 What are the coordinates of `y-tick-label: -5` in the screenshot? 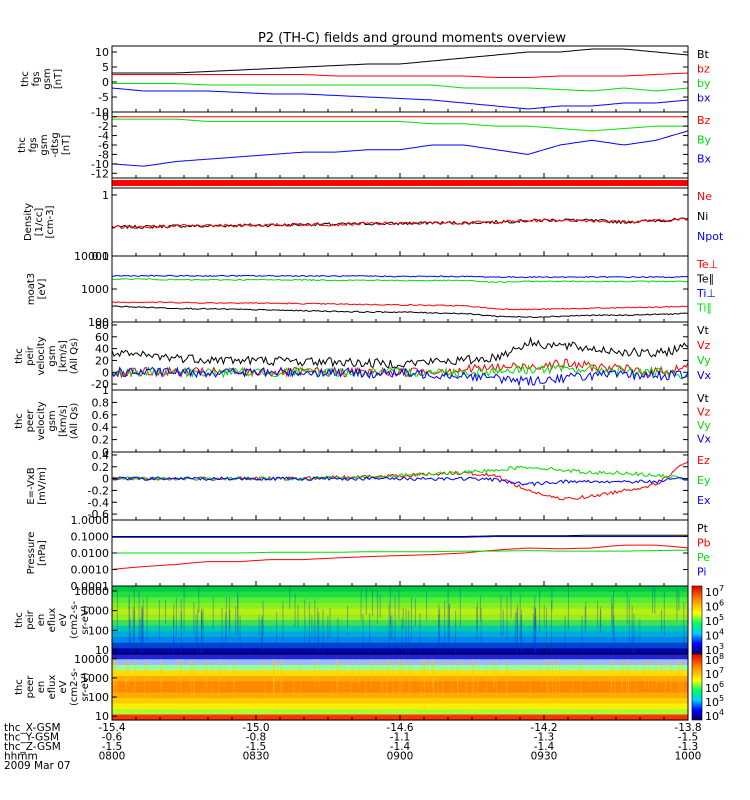 It's located at (103, 97).